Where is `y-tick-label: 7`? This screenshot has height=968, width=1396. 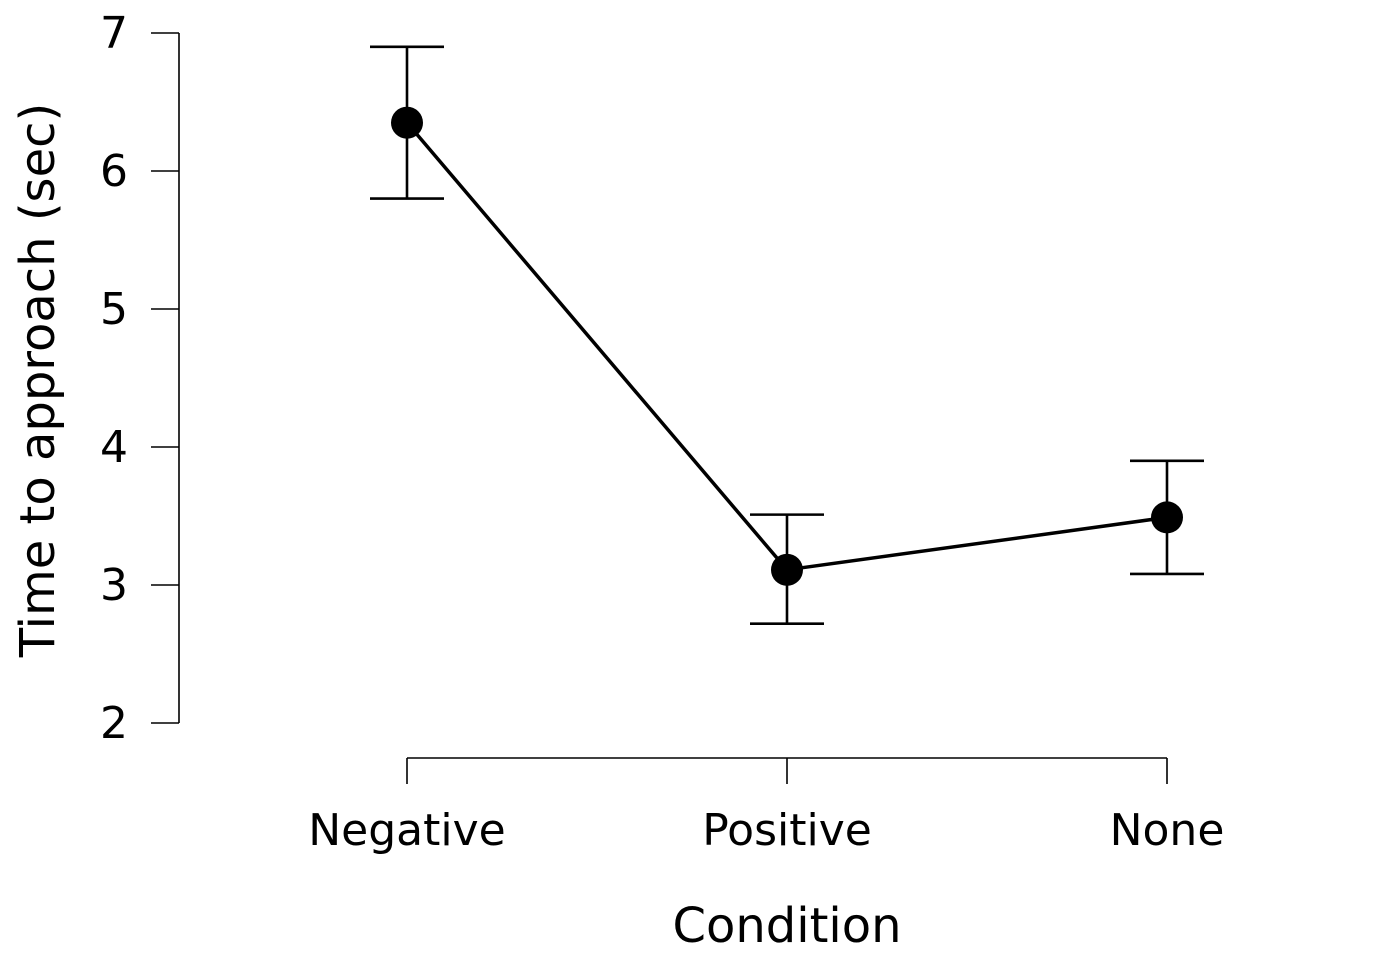 y-tick-label: 7 is located at coordinates (114, 33).